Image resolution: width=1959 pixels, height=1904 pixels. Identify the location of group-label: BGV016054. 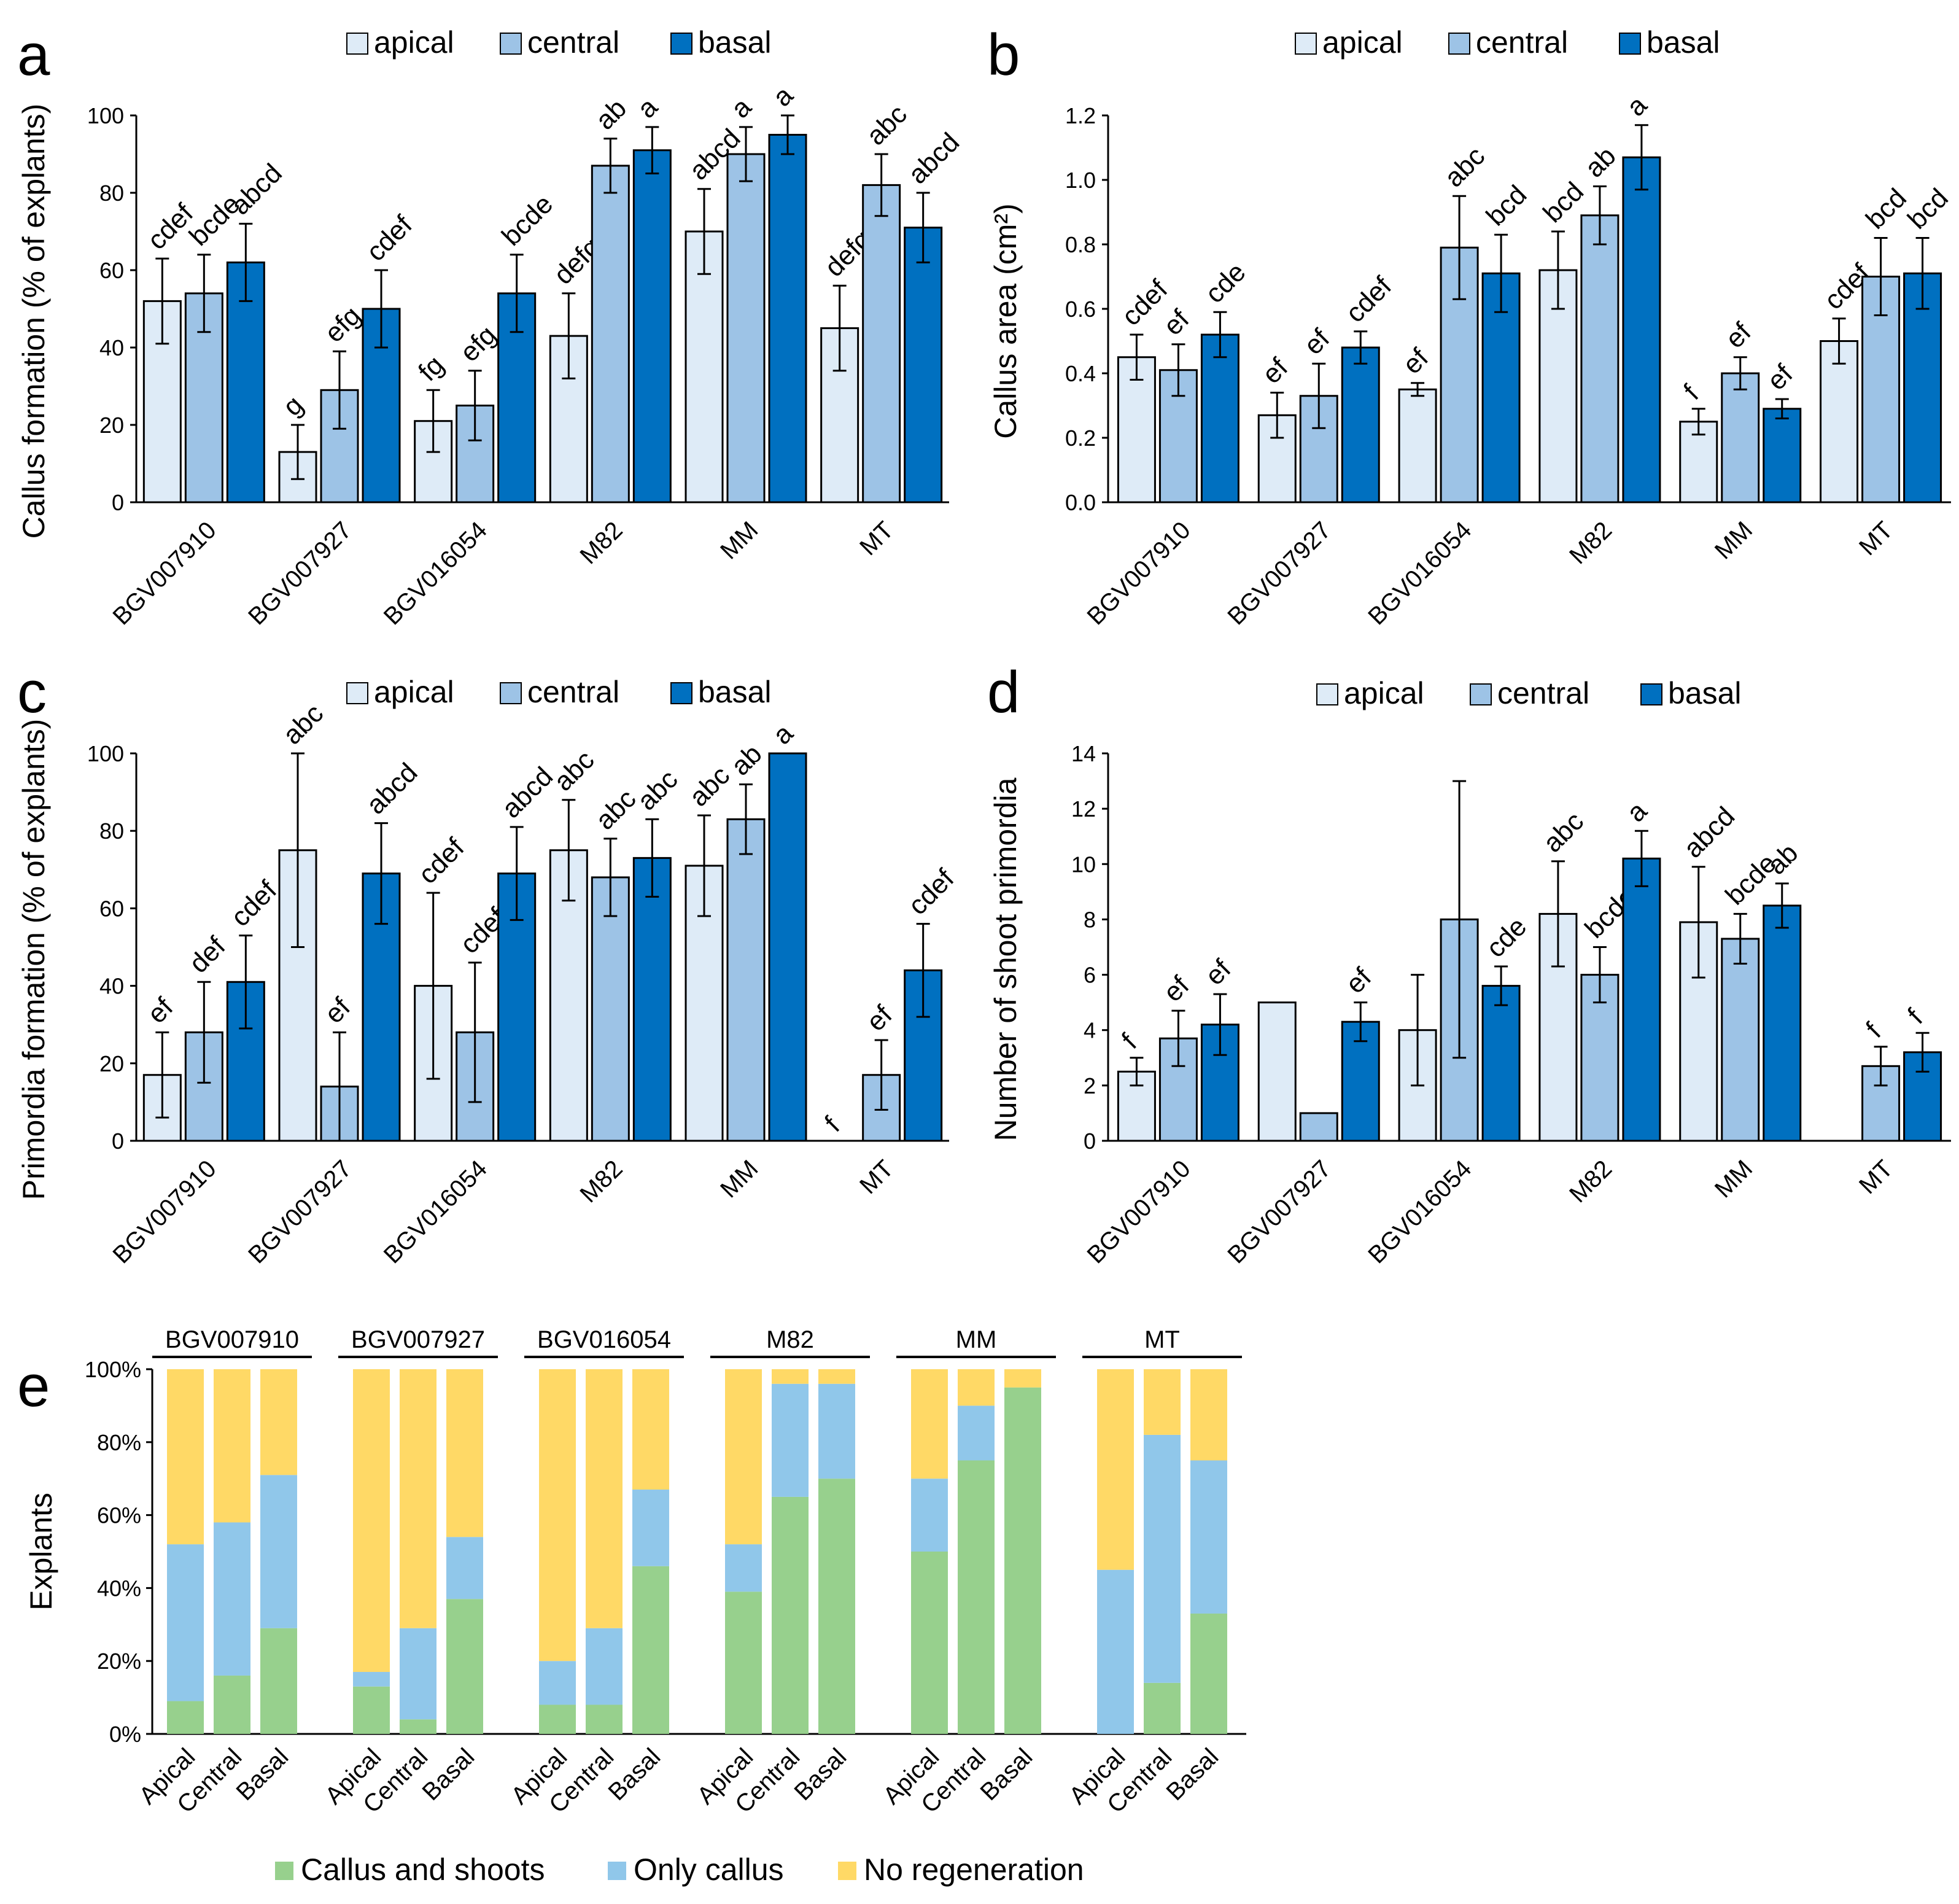
(604, 1339).